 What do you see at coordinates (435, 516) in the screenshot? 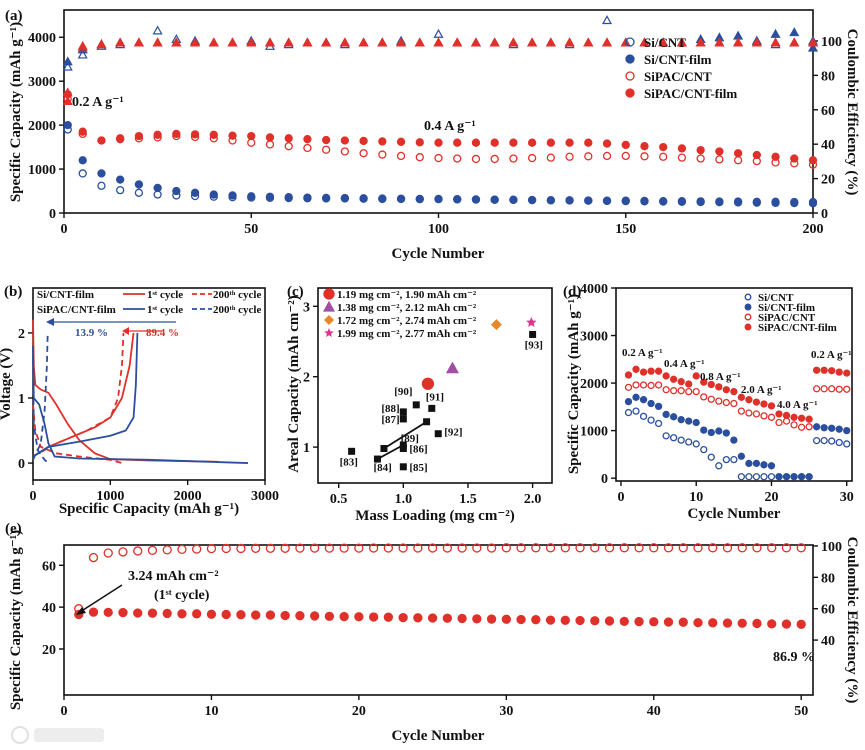
I see `x-axis-title: Mass Loading (mg cm⁻²)` at bounding box center [435, 516].